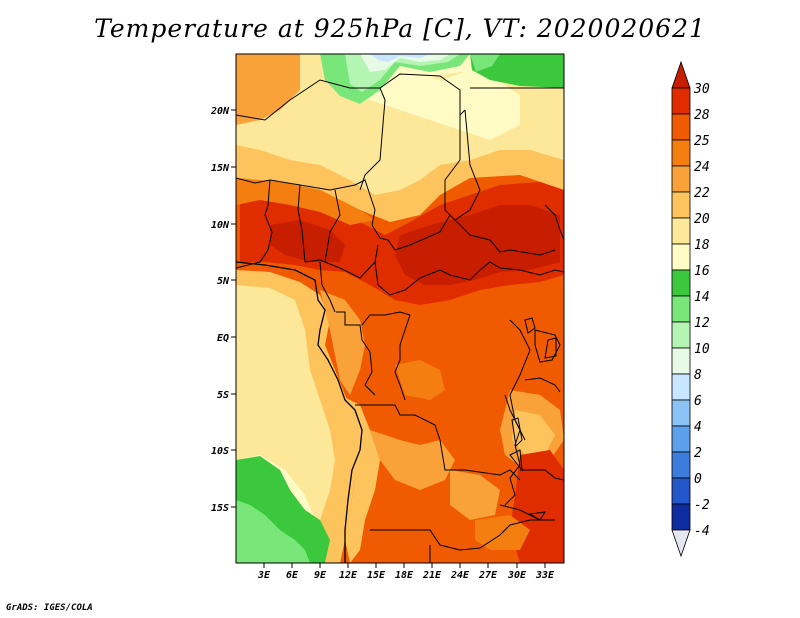  What do you see at coordinates (432, 575) in the screenshot?
I see `lon-label: 21E` at bounding box center [432, 575].